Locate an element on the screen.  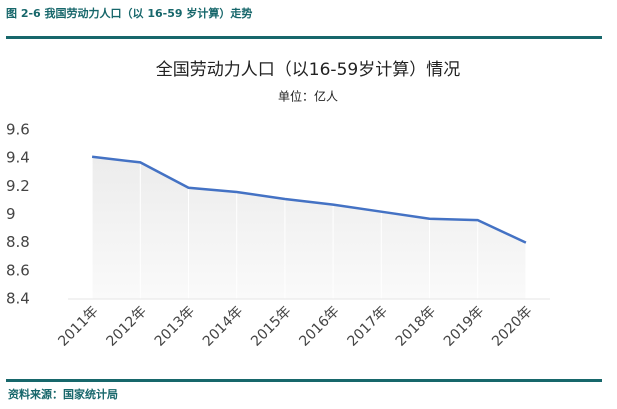
header-rule is located at coordinates (304, 37).